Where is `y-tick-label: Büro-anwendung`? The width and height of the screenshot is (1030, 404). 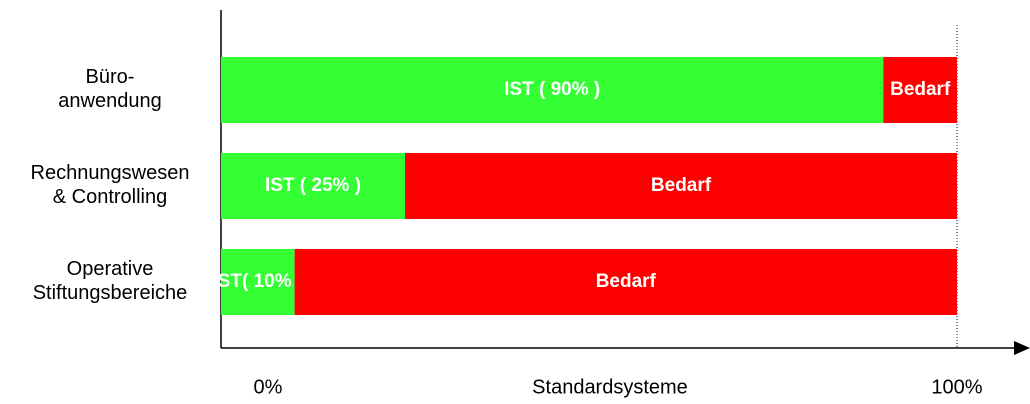
y-tick-label: Büro-anwendung is located at coordinates (109, 89).